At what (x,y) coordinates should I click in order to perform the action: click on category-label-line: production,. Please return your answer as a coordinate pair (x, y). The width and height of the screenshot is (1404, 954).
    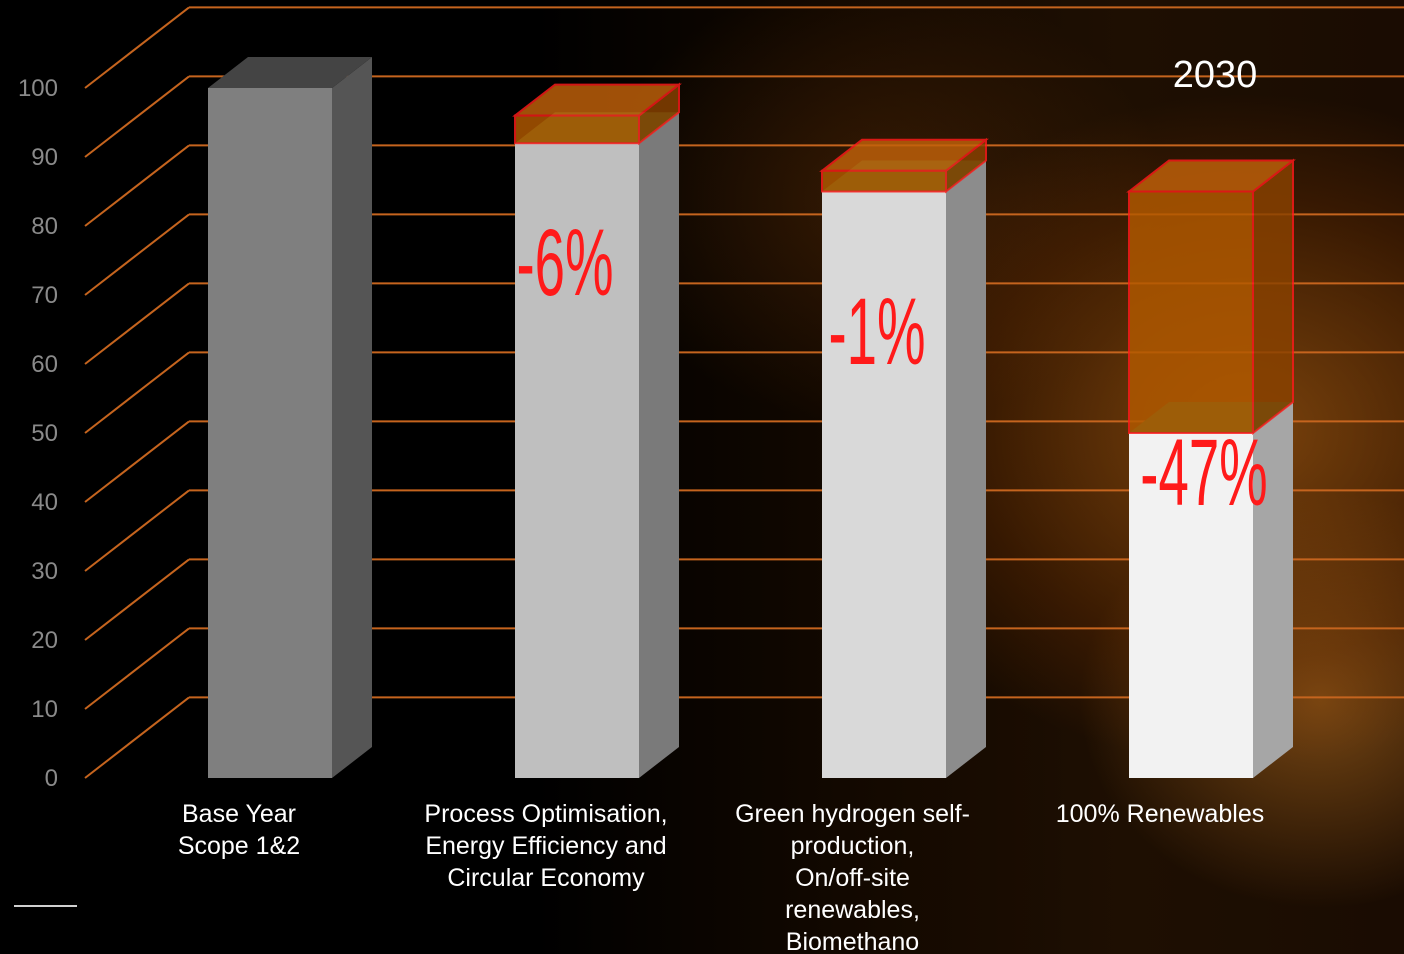
    Looking at the image, I should click on (852, 846).